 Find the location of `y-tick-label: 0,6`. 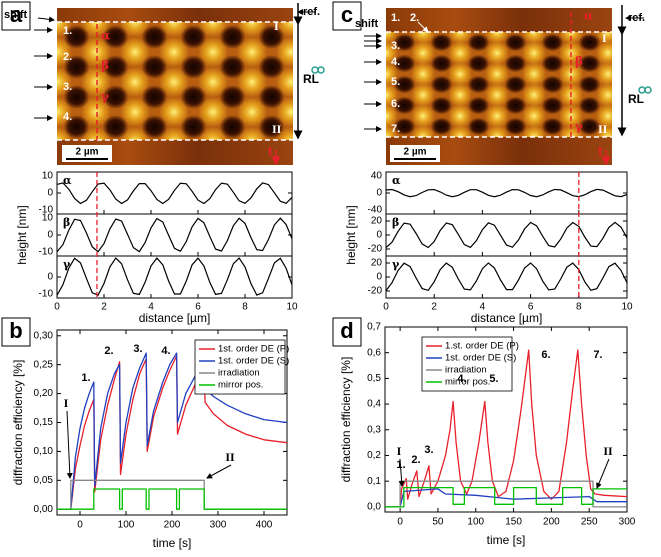

y-tick-label: 0,6 is located at coordinates (374, 352).